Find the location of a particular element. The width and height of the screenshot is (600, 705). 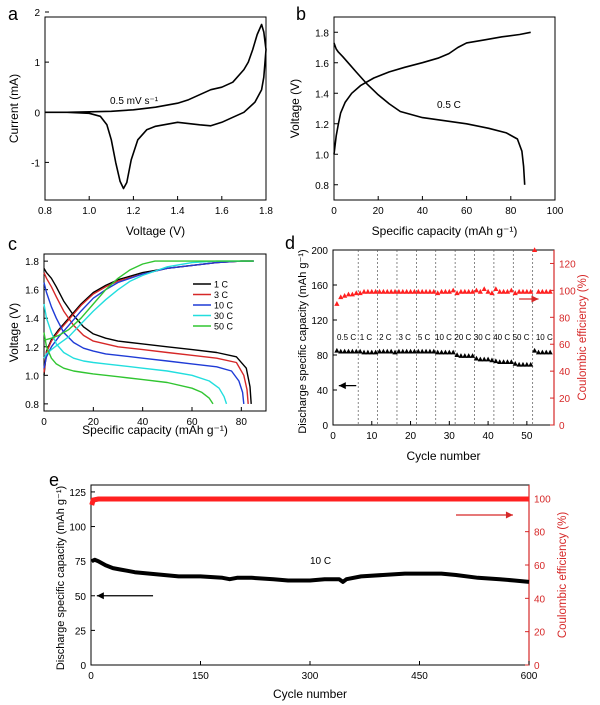

legend-label: 3 C is located at coordinates (221, 295).